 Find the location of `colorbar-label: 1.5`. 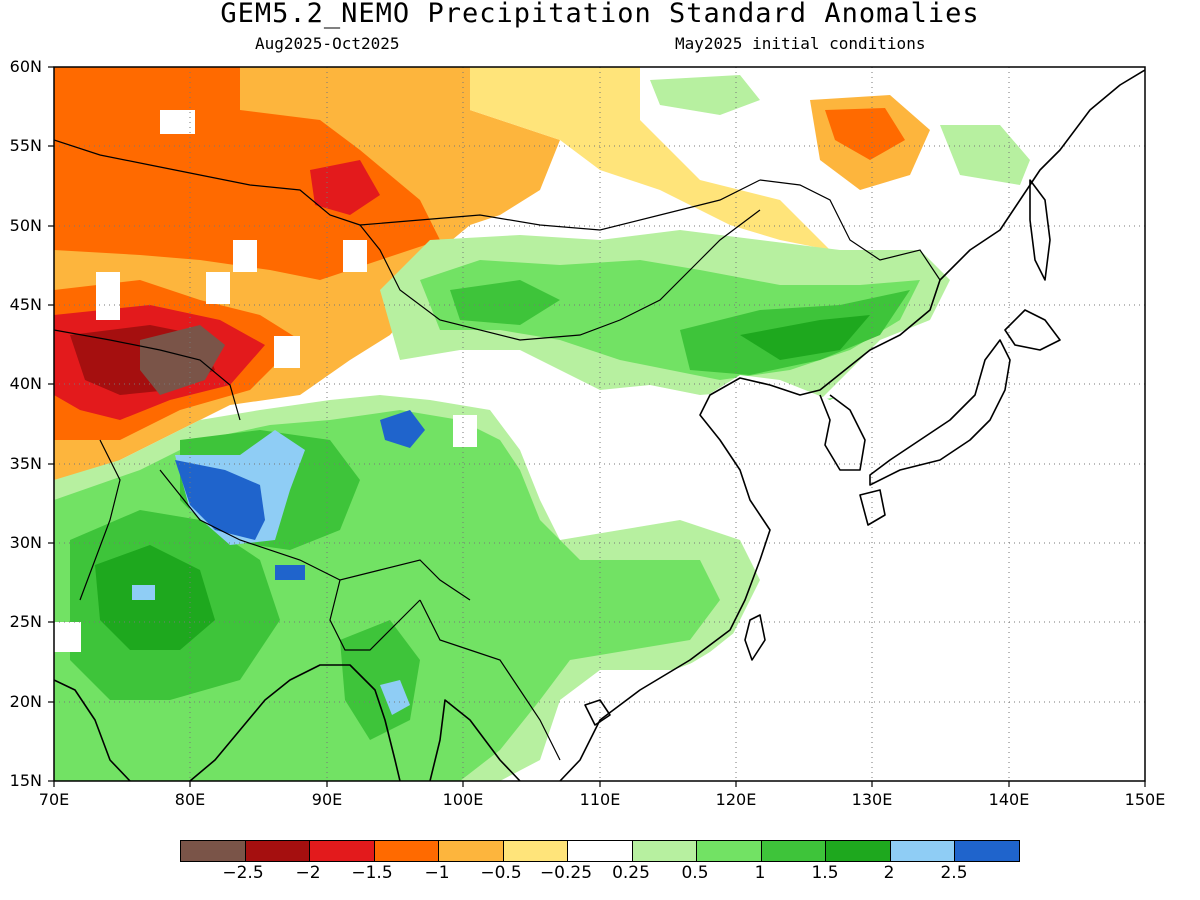

colorbar-label: 1.5 is located at coordinates (825, 873).